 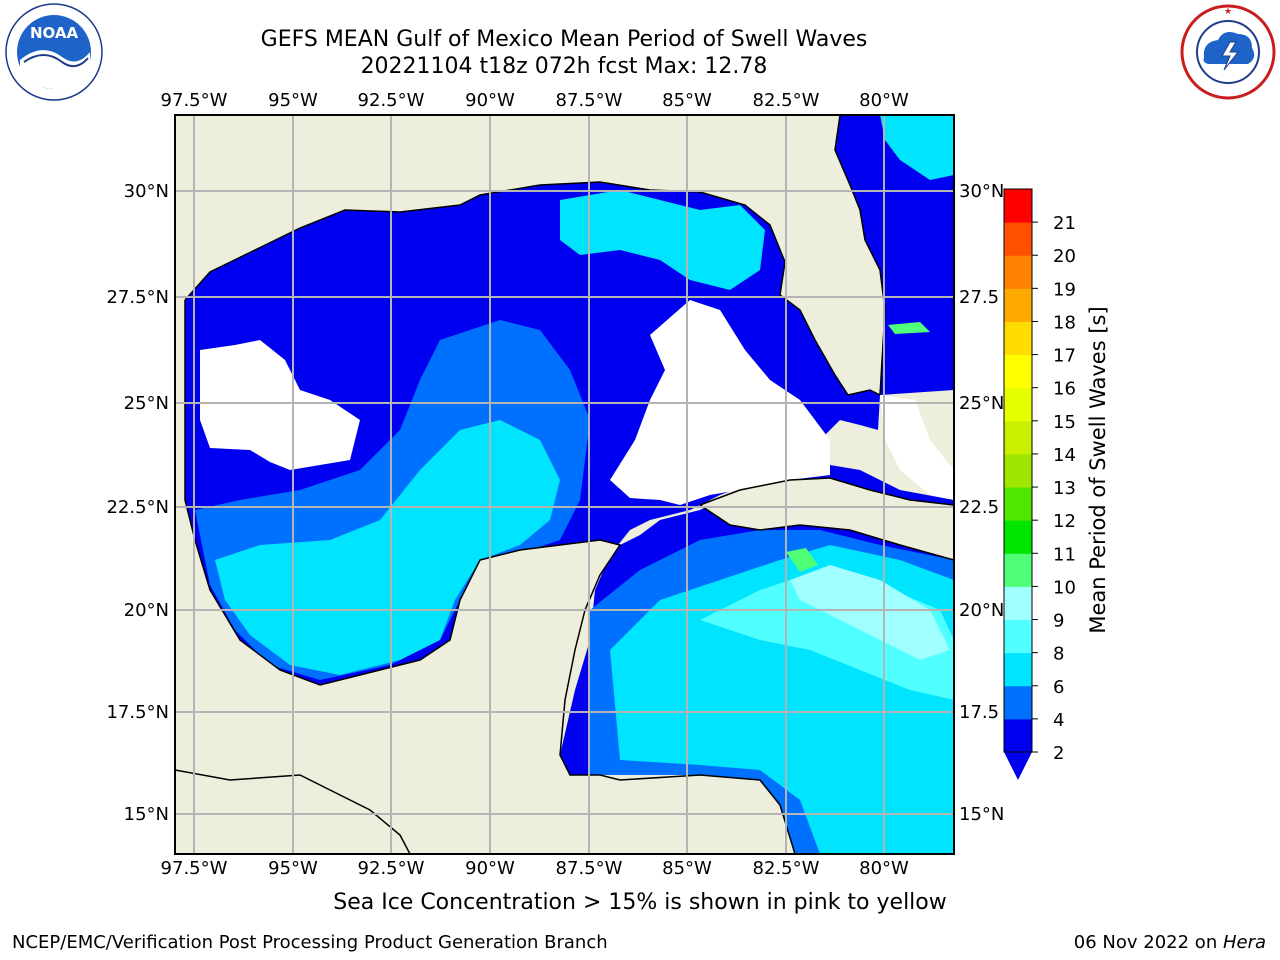 I want to click on contour-10s-caribbean, so click(x=802, y=560).